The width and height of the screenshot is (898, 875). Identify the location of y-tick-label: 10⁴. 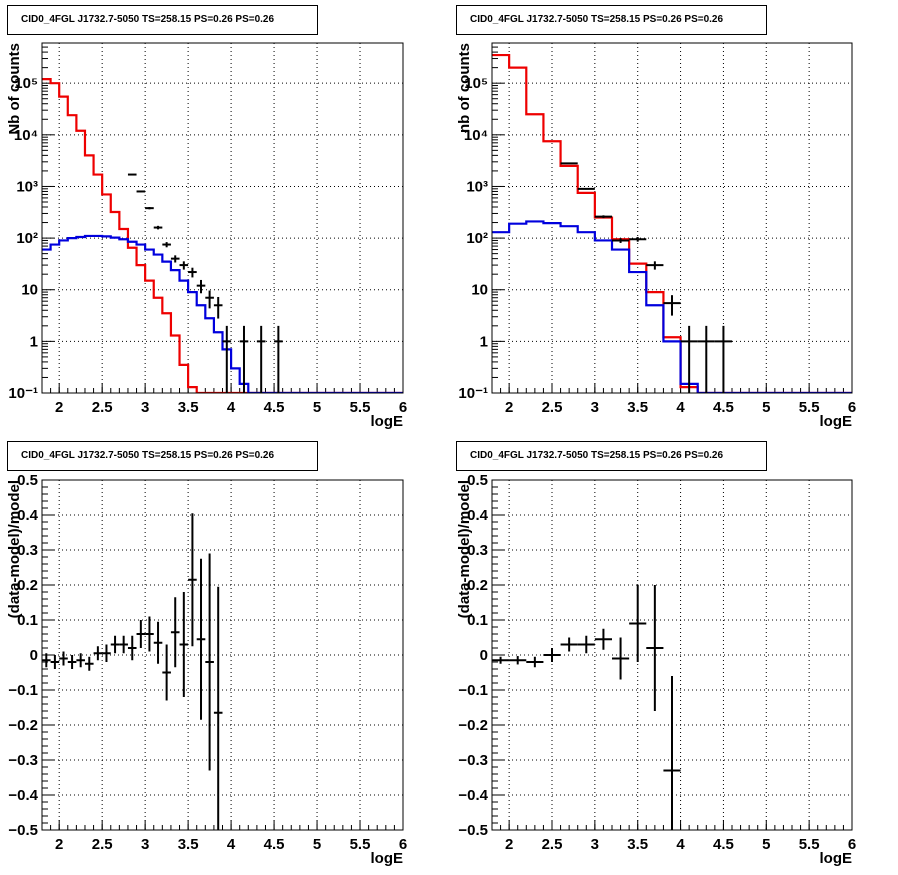
(26, 135).